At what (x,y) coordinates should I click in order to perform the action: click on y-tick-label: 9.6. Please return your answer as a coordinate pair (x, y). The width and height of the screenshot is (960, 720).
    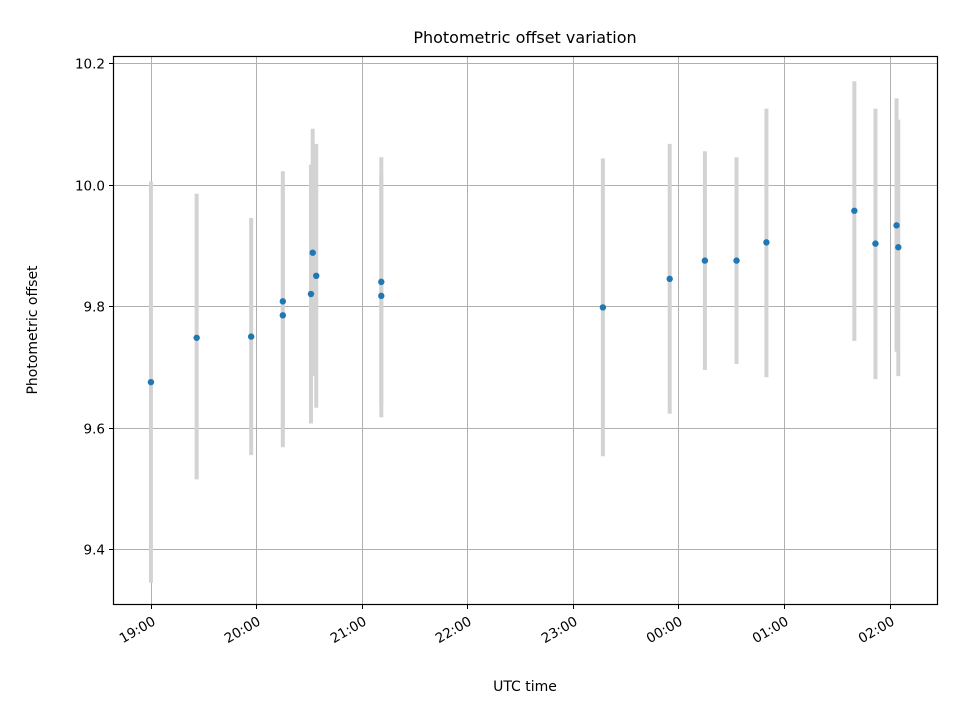
    Looking at the image, I should click on (94, 430).